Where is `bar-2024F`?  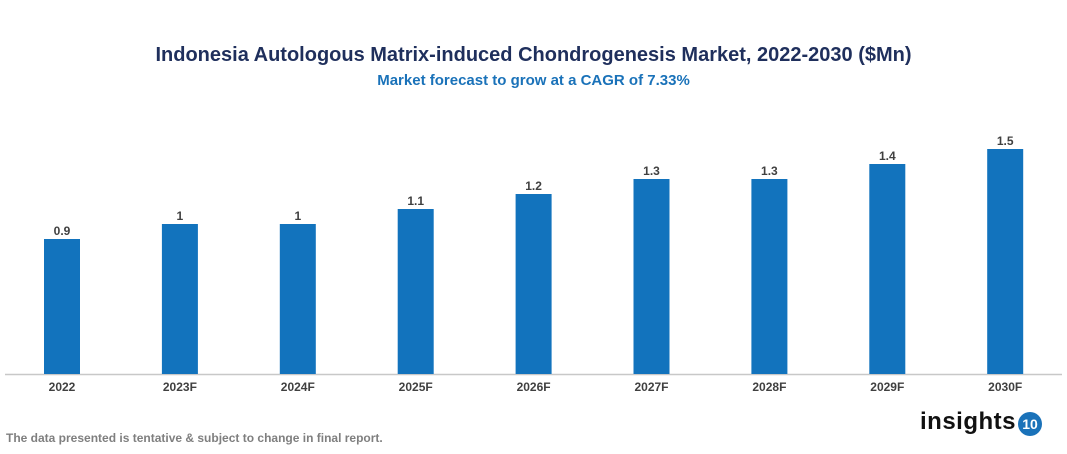 bar-2024F is located at coordinates (297, 299).